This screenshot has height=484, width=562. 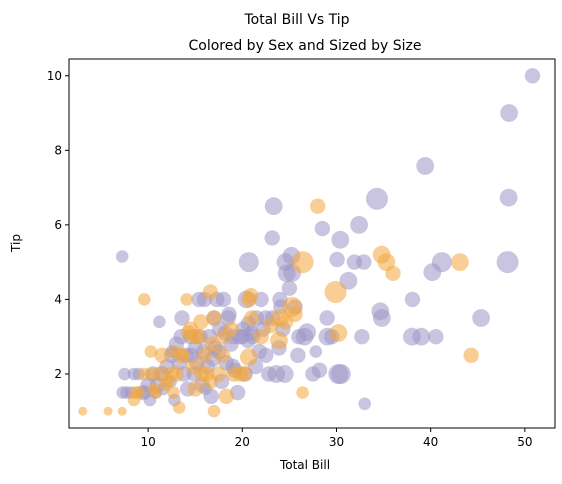 I want to click on y-axis-ticks: 2 4 6 8 10, so click(x=58, y=225).